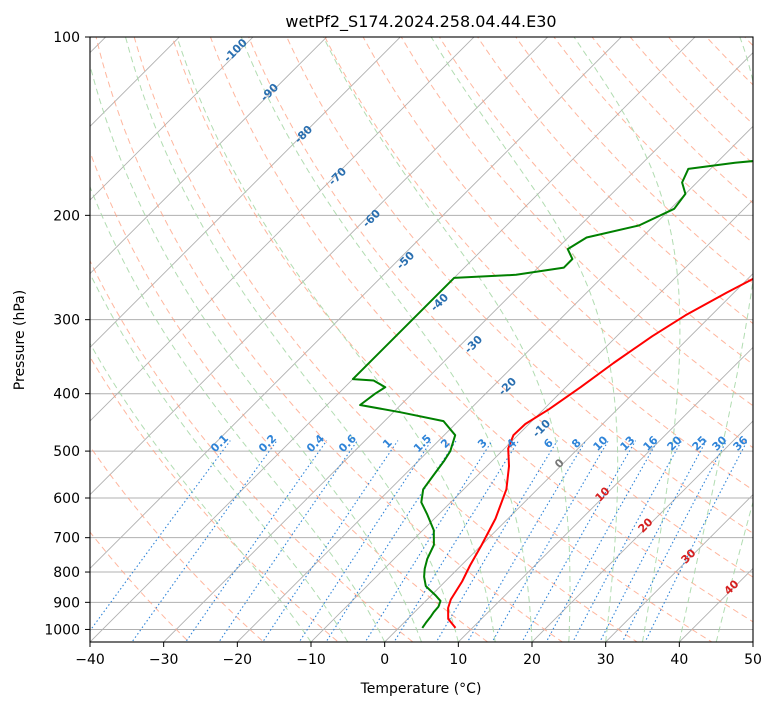  I want to click on moist-adiabat-label: 20, so click(646, 525).